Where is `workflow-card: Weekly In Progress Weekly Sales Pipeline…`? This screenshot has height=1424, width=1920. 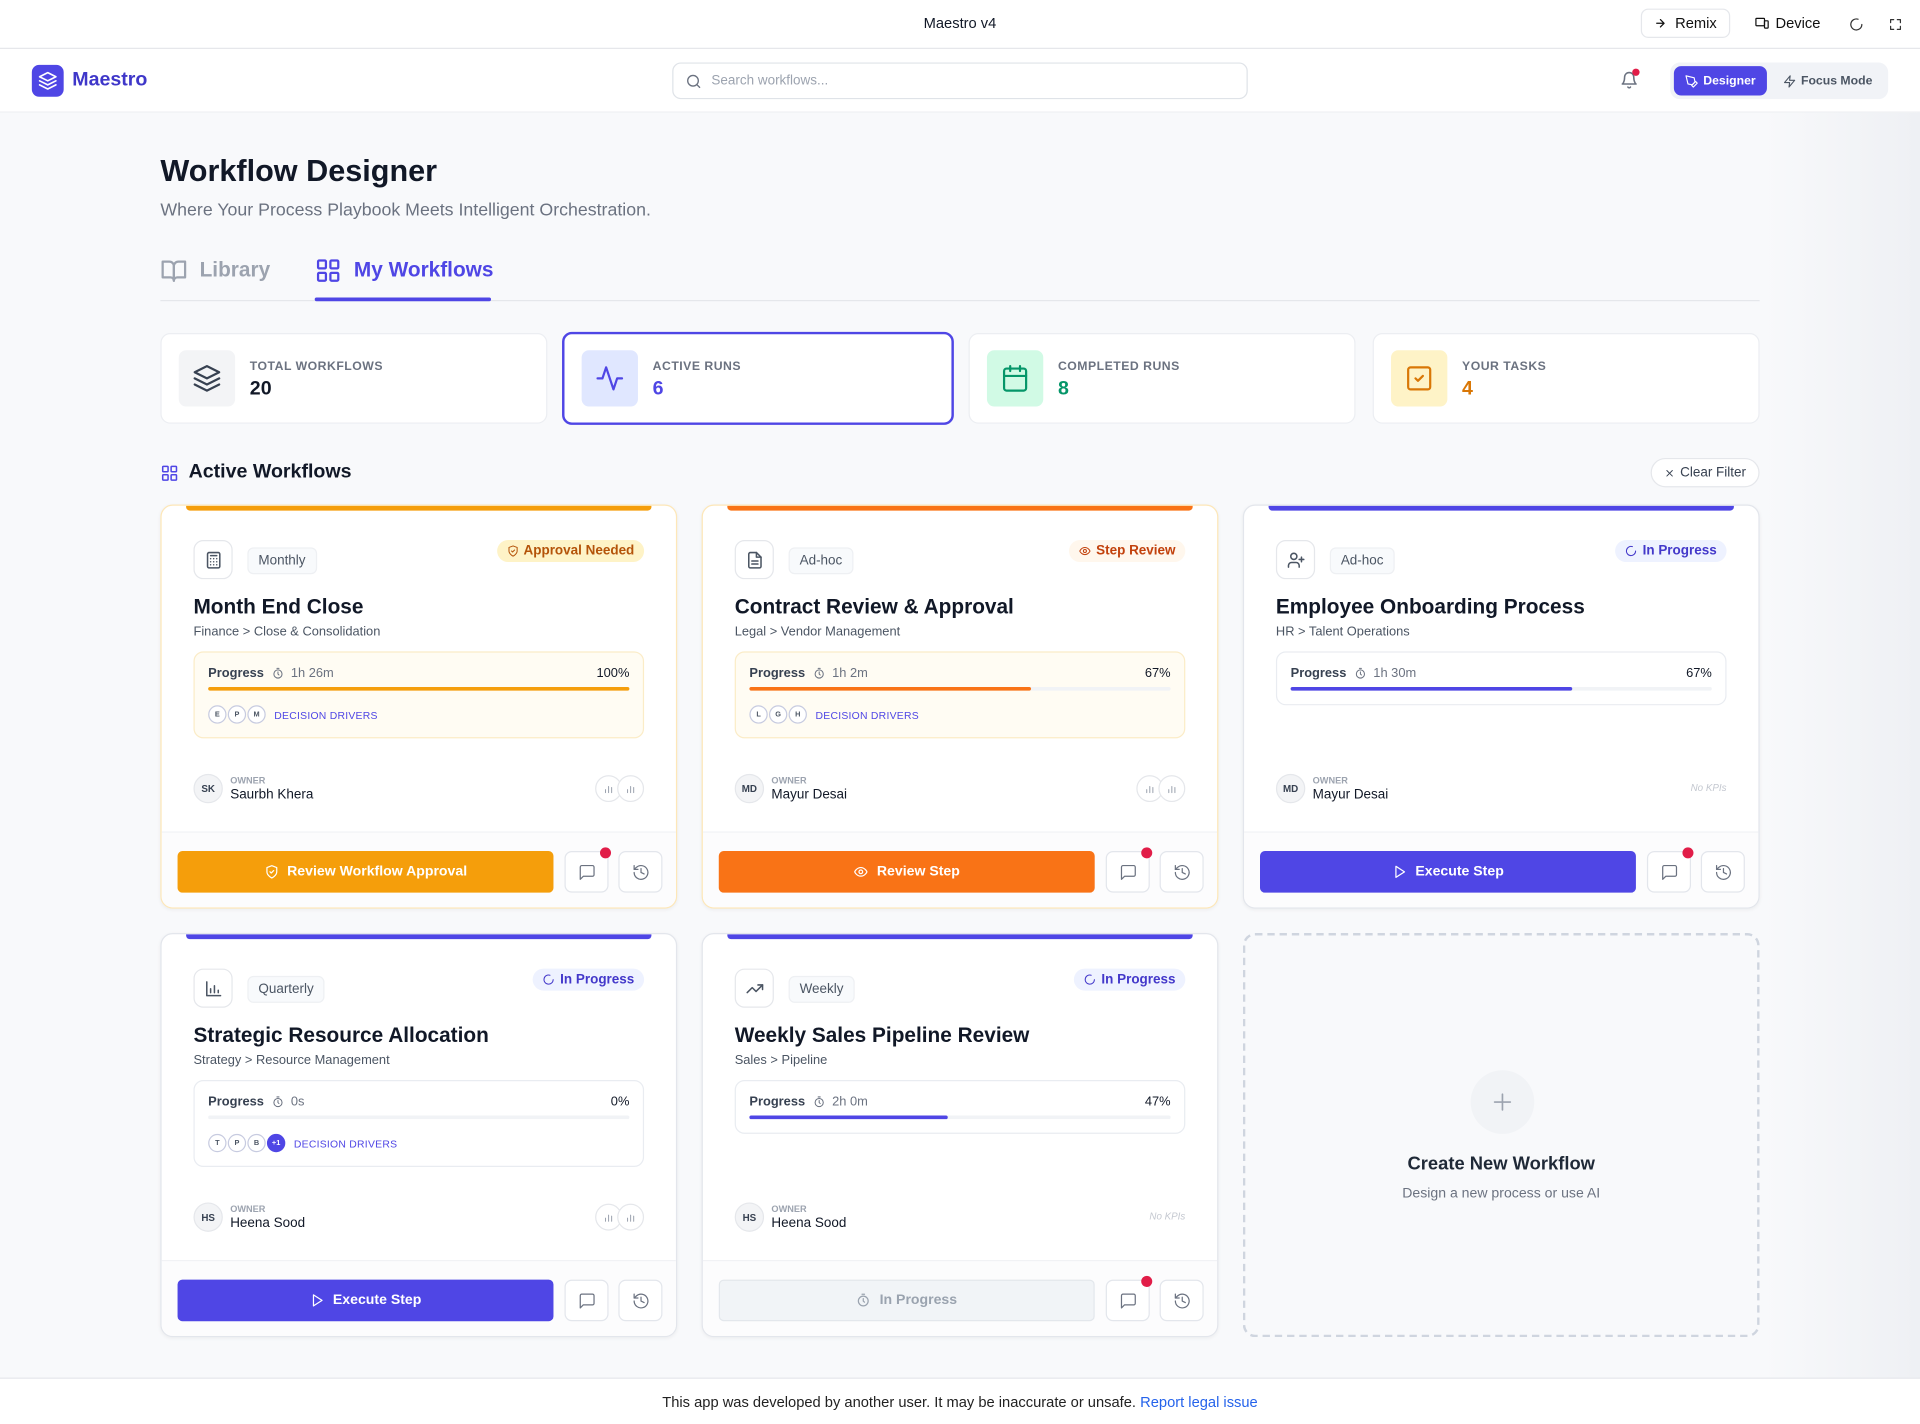 workflow-card: Weekly In Progress Weekly Sales Pipeline… is located at coordinates (960, 1135).